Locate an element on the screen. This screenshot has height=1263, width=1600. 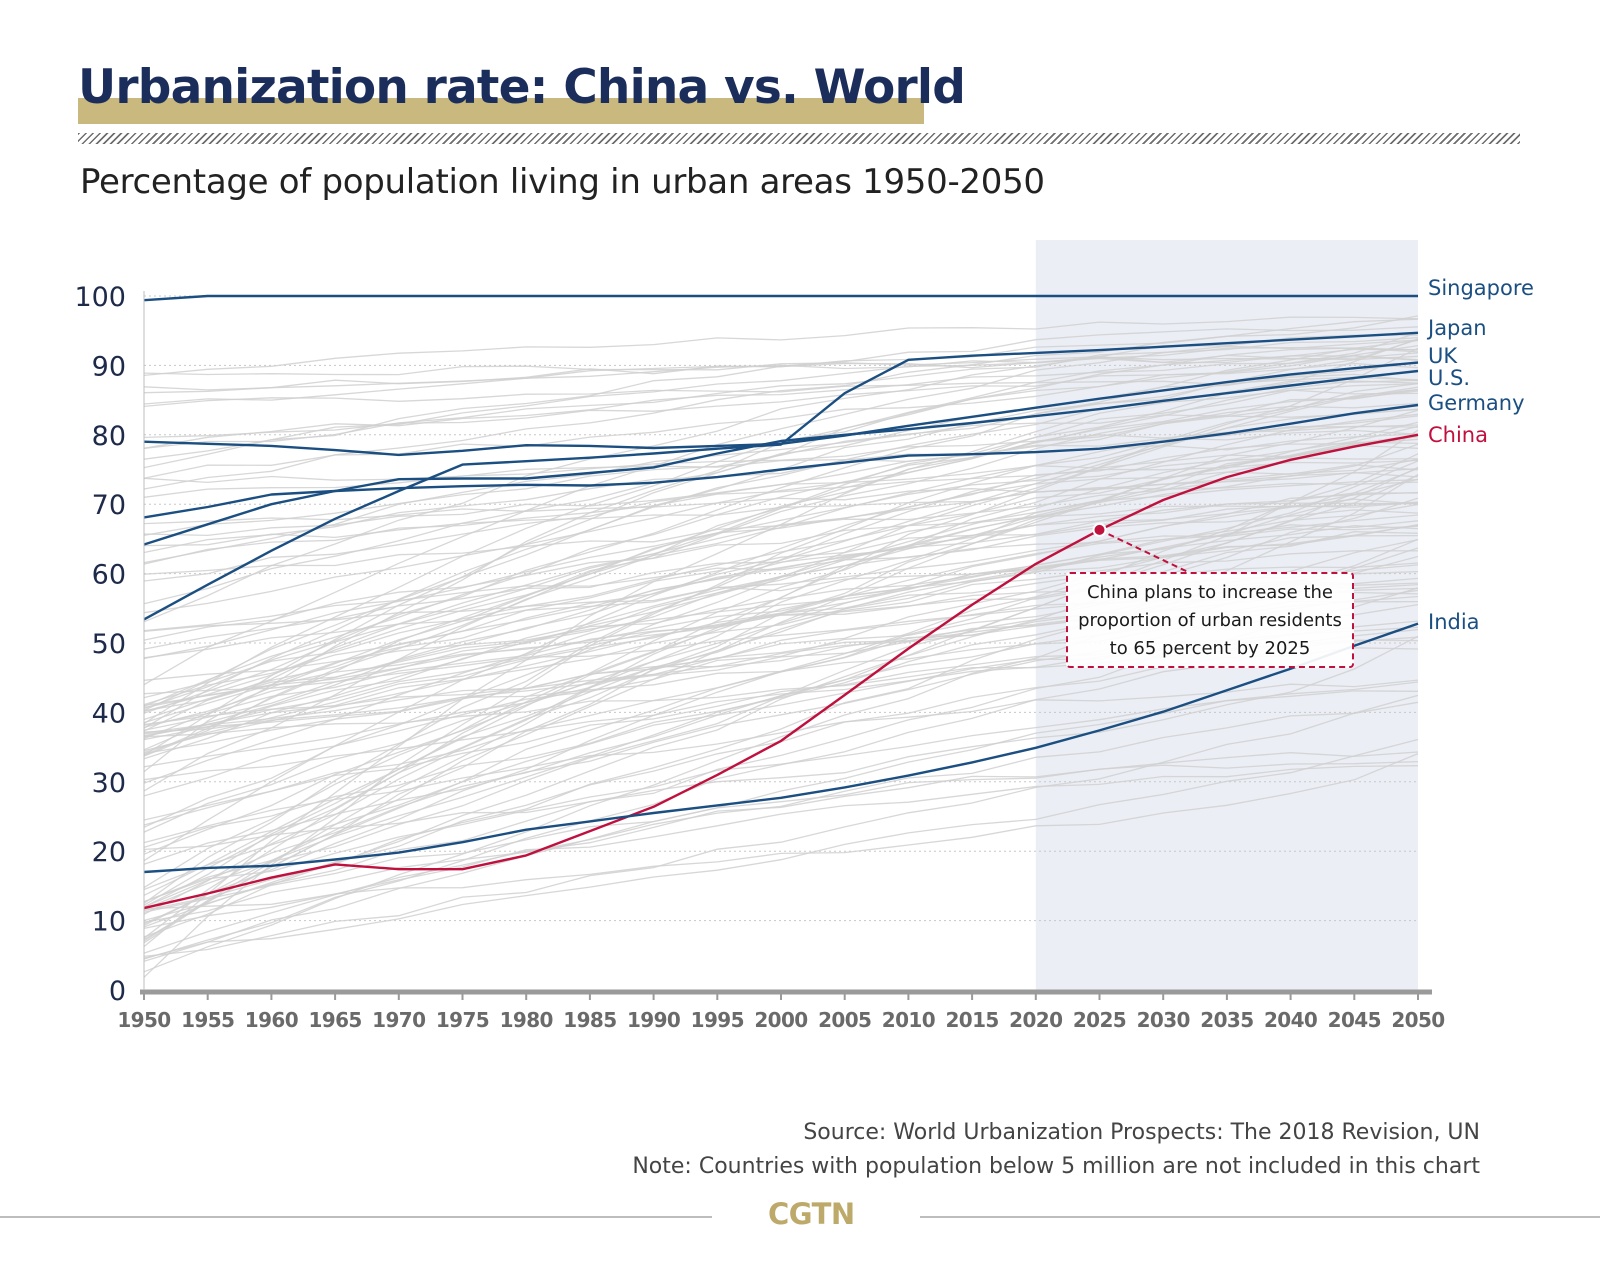
series-line-germany is located at coordinates (781, 461).